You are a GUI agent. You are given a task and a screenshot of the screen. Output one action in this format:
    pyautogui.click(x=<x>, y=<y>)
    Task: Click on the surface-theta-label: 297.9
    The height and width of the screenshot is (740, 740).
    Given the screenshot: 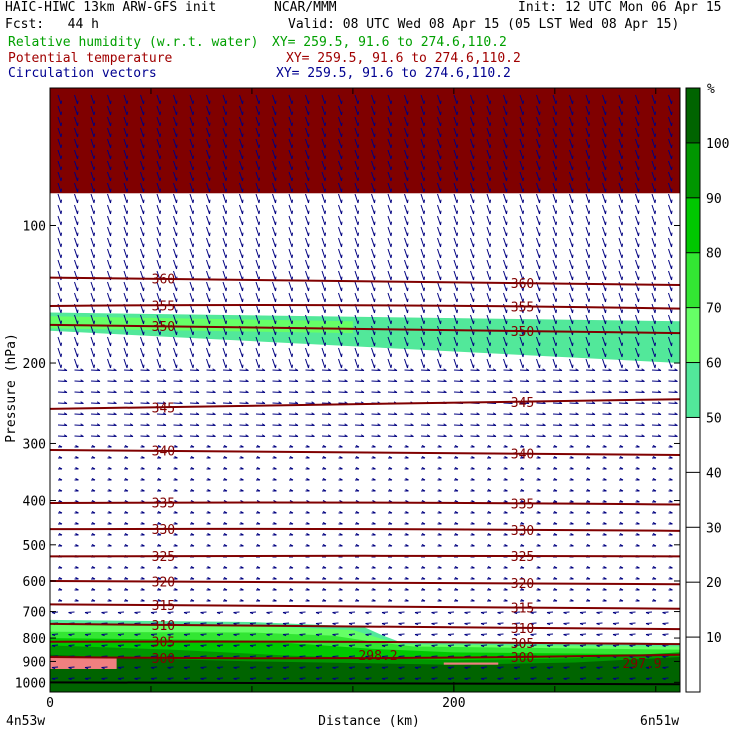 What is the action you would take?
    pyautogui.click(x=641, y=664)
    